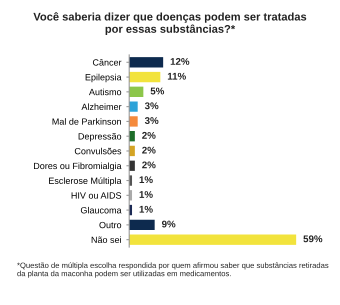 Image resolution: width=340 pixels, height=305 pixels. What do you see at coordinates (105, 92) in the screenshot?
I see `y-tick-label: Autismo` at bounding box center [105, 92].